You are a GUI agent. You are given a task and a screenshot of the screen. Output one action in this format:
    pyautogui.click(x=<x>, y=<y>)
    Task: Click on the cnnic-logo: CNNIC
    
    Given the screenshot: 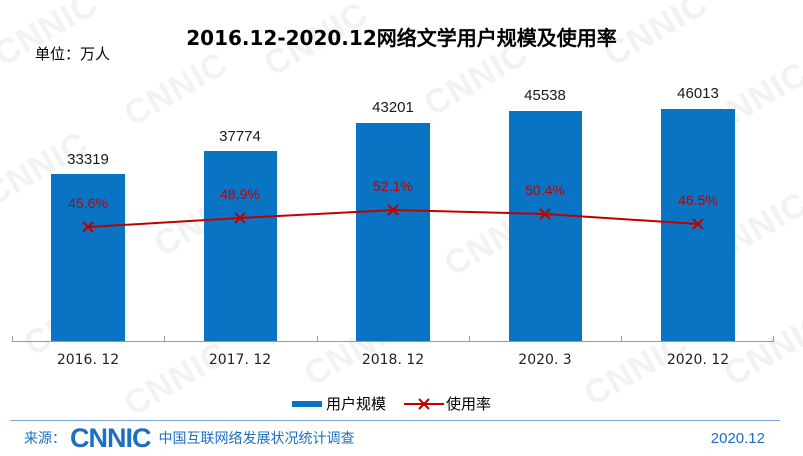 What is the action you would take?
    pyautogui.click(x=110, y=438)
    